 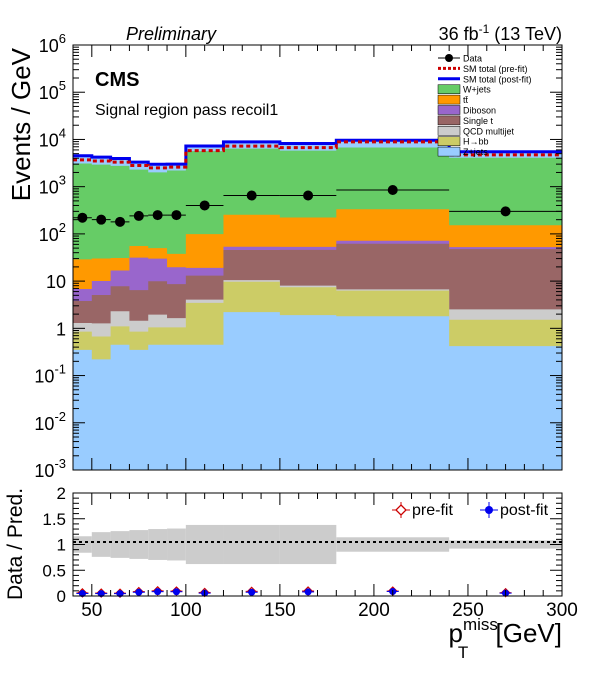 What do you see at coordinates (497, 79) in the screenshot?
I see `legend-label: SM total (post-fit)` at bounding box center [497, 79].